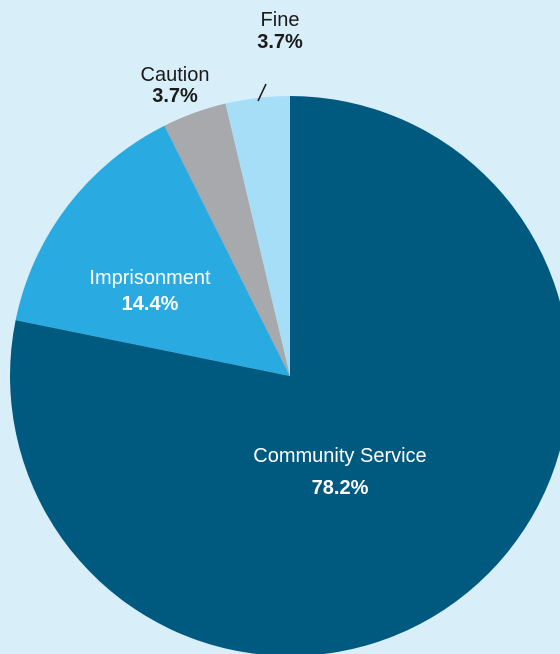 This screenshot has width=560, height=654. Describe the element at coordinates (280, 42) in the screenshot. I see `slice-value-fine: 3.7%` at that location.